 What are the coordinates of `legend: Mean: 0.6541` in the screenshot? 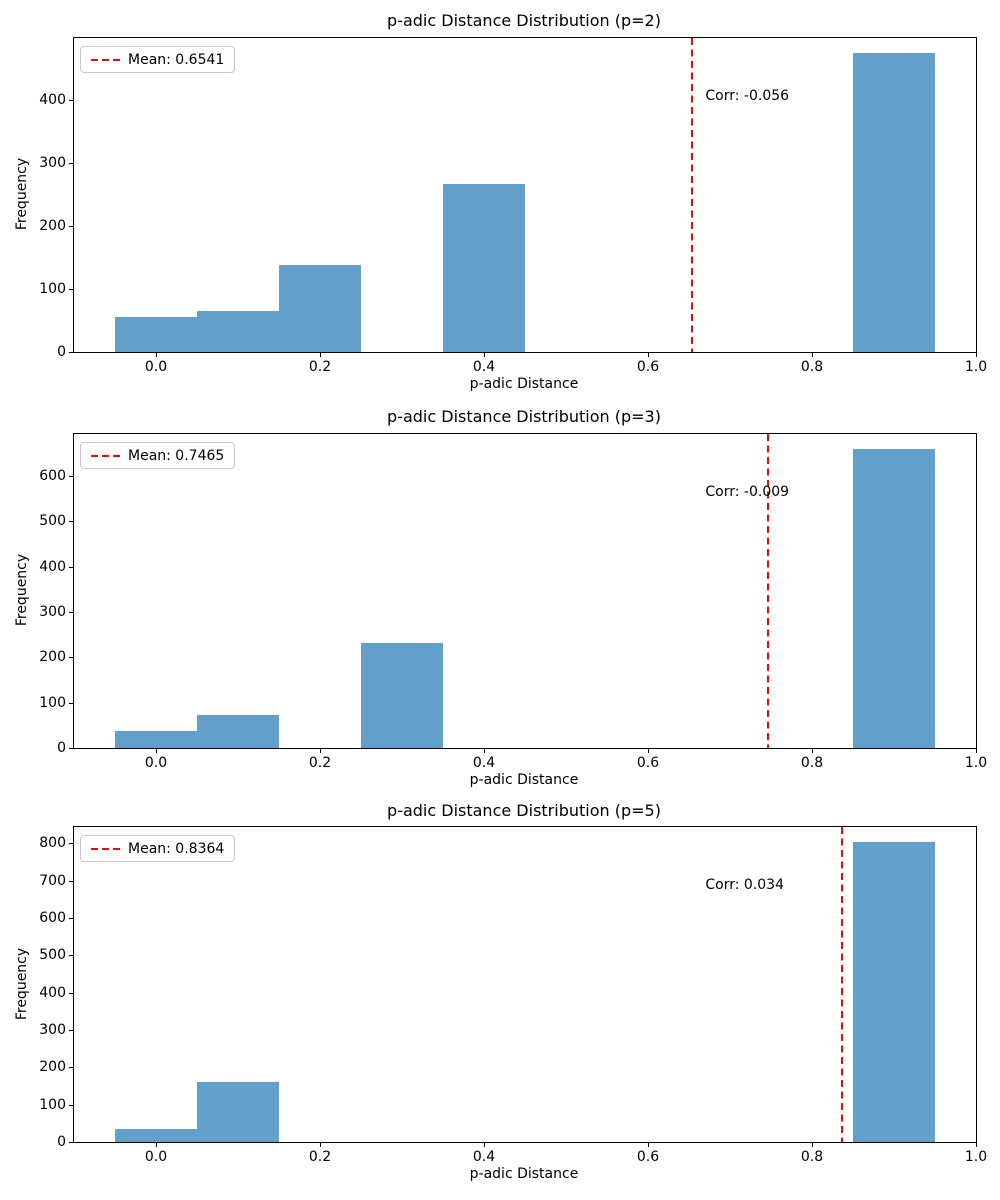 It's located at (158, 59).